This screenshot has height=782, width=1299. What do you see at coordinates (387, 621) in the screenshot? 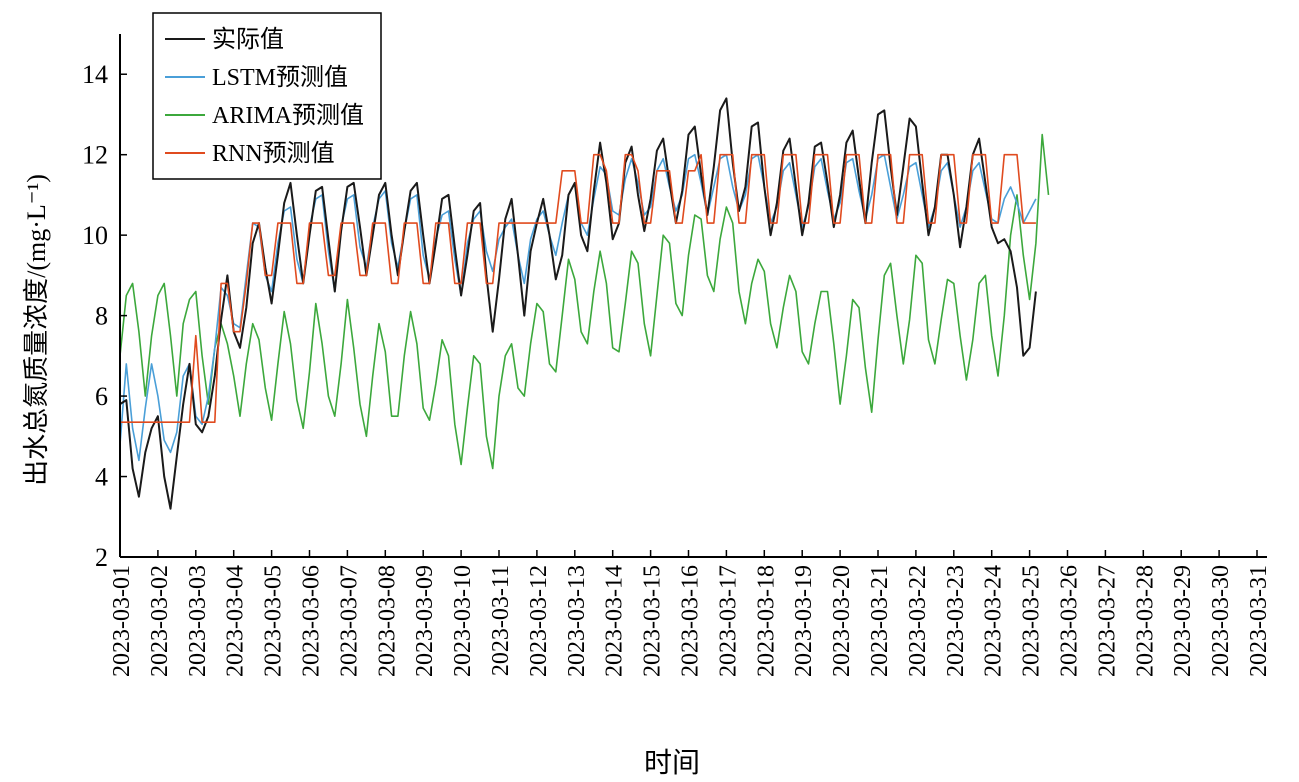
I see `x-tick-label: 2023-03-08` at bounding box center [387, 621].